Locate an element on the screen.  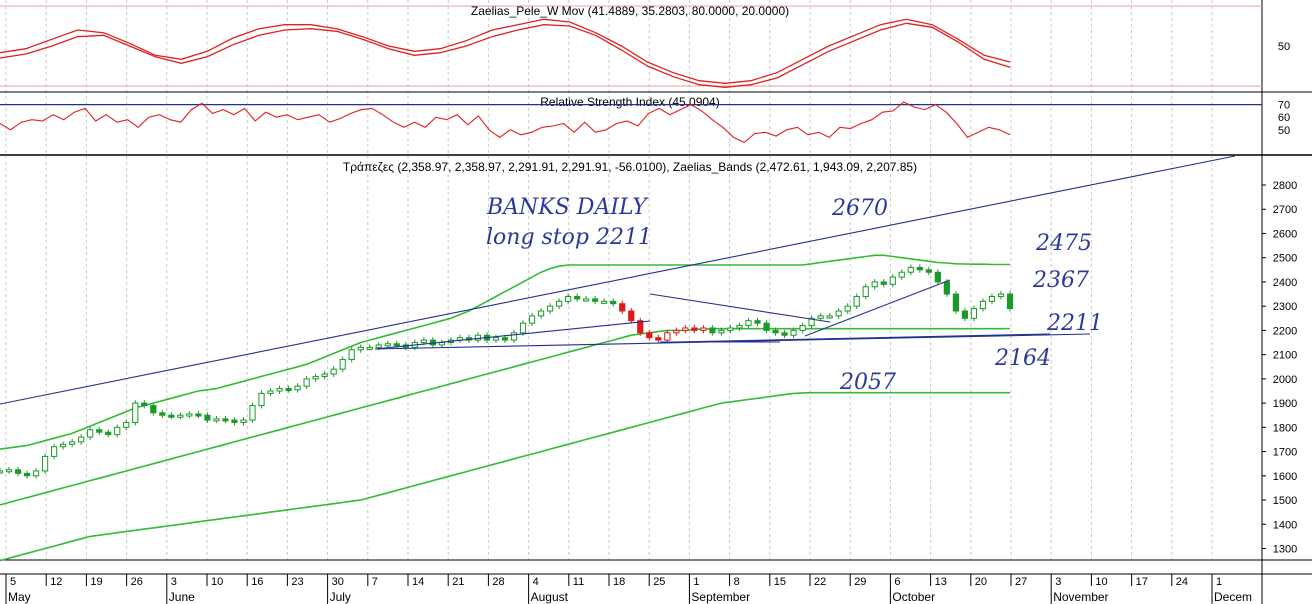
x-tick-label: 17 is located at coordinates (1142, 582).